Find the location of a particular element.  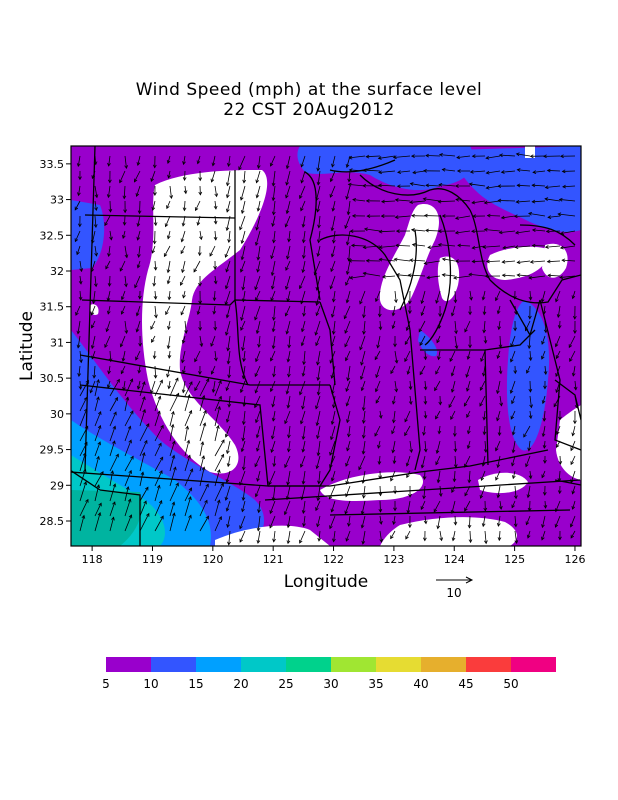

colorbar-swatch is located at coordinates (128, 664).